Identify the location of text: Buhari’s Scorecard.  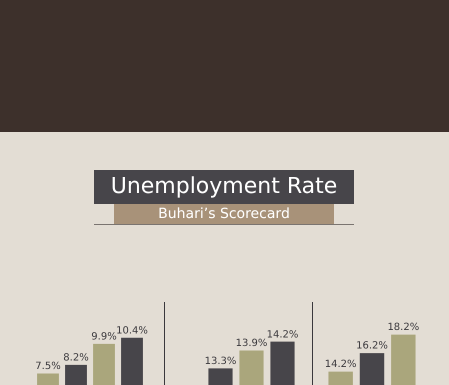
(224, 214).